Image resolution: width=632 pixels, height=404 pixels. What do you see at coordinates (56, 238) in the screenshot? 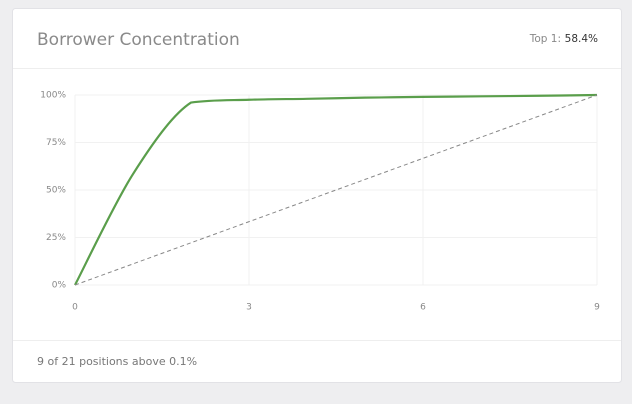
I see `y-tick-label: 25%` at bounding box center [56, 238].